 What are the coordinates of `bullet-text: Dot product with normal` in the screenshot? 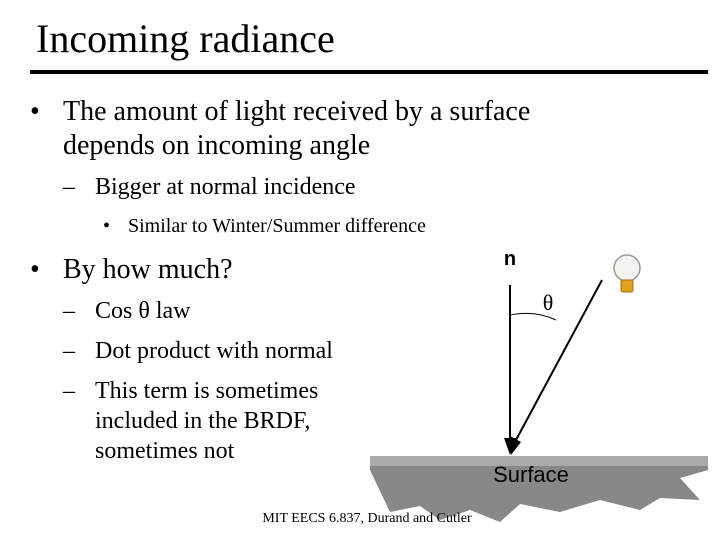 It's located at (214, 351).